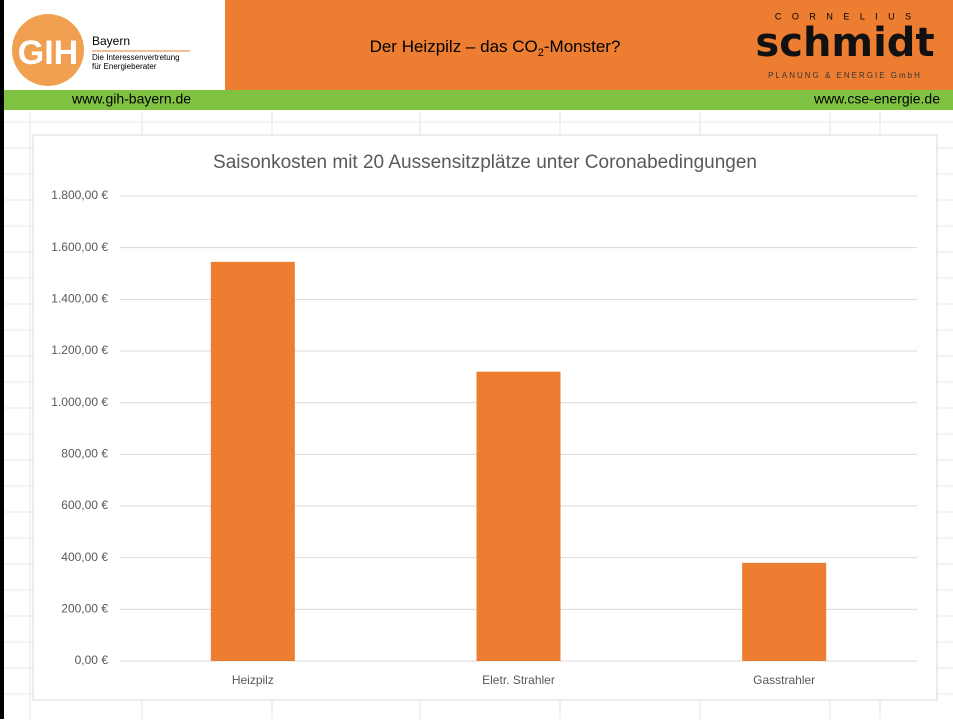 The image size is (953, 724). Describe the element at coordinates (541, 53) in the screenshot. I see `title-sub: 2` at that location.